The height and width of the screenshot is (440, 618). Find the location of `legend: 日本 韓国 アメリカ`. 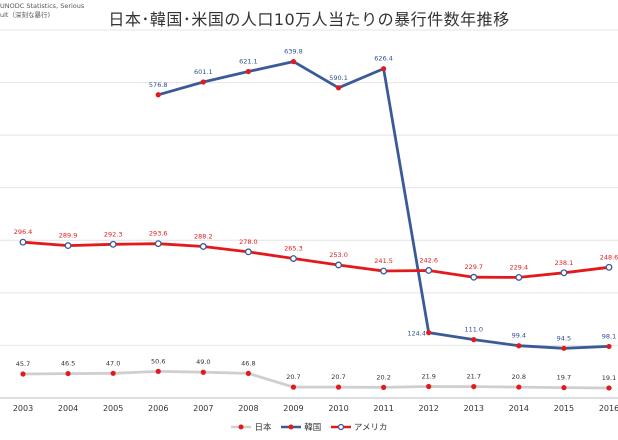

legend: 日本 韓国 アメリカ is located at coordinates (309, 427).